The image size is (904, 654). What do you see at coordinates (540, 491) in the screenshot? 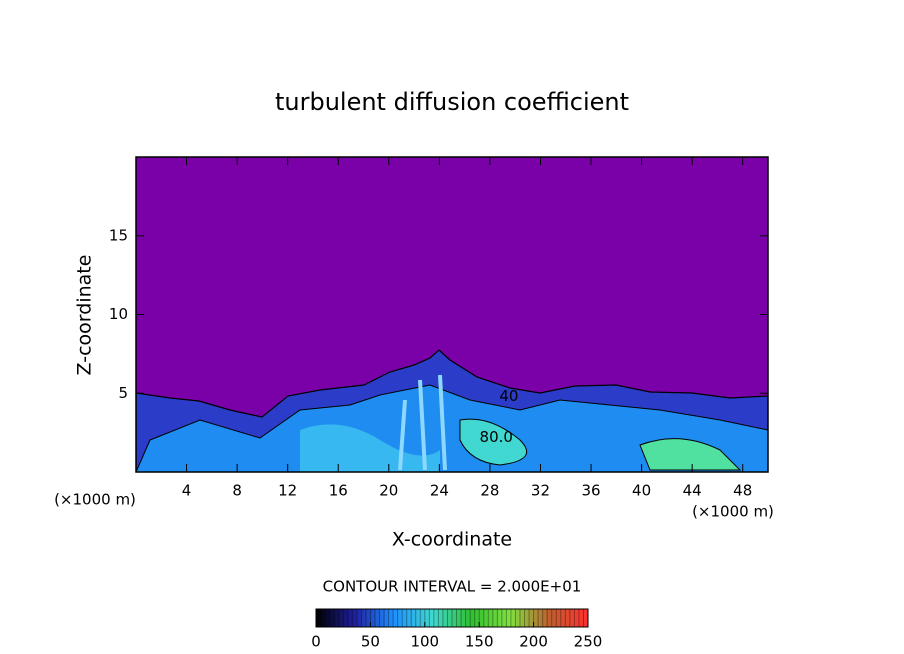
I see `x-tick-label: 32` at bounding box center [540, 491].